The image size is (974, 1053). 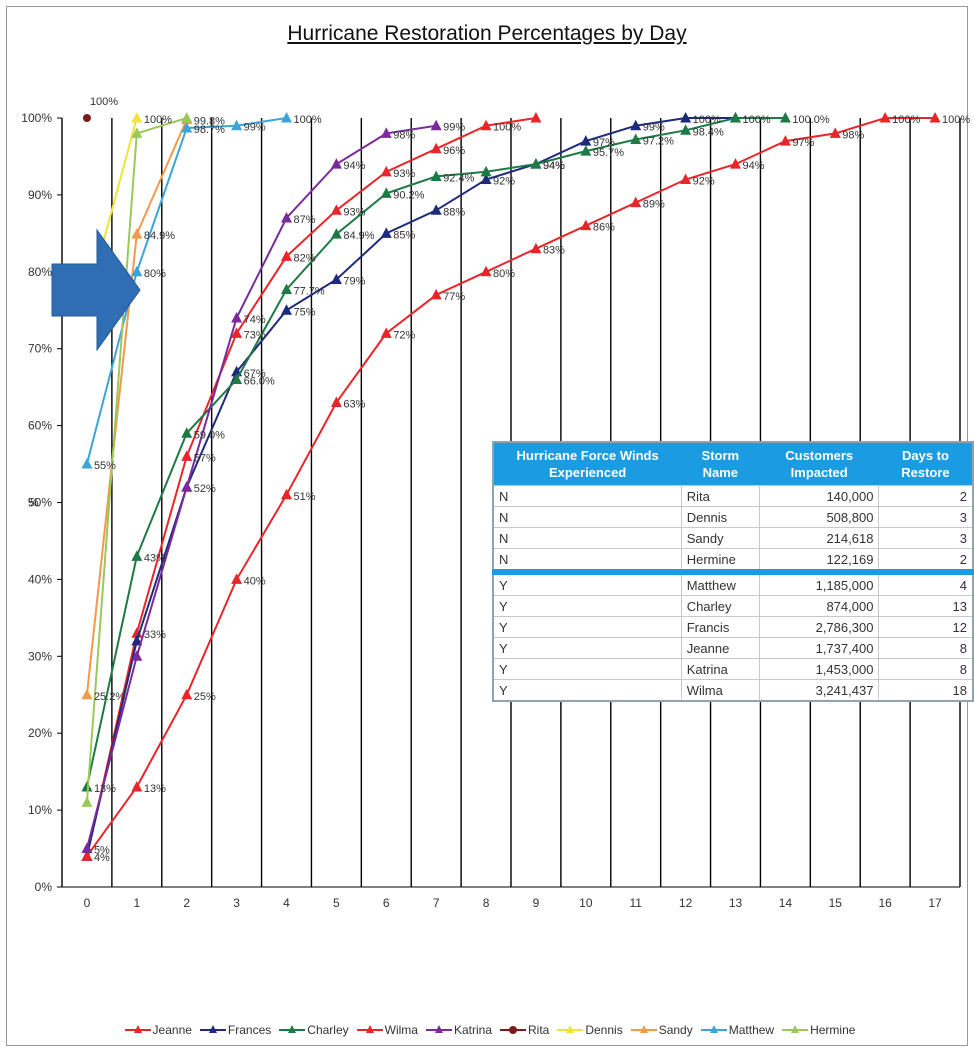 I want to click on legend-label: Sandy, so click(x=675, y=1030).